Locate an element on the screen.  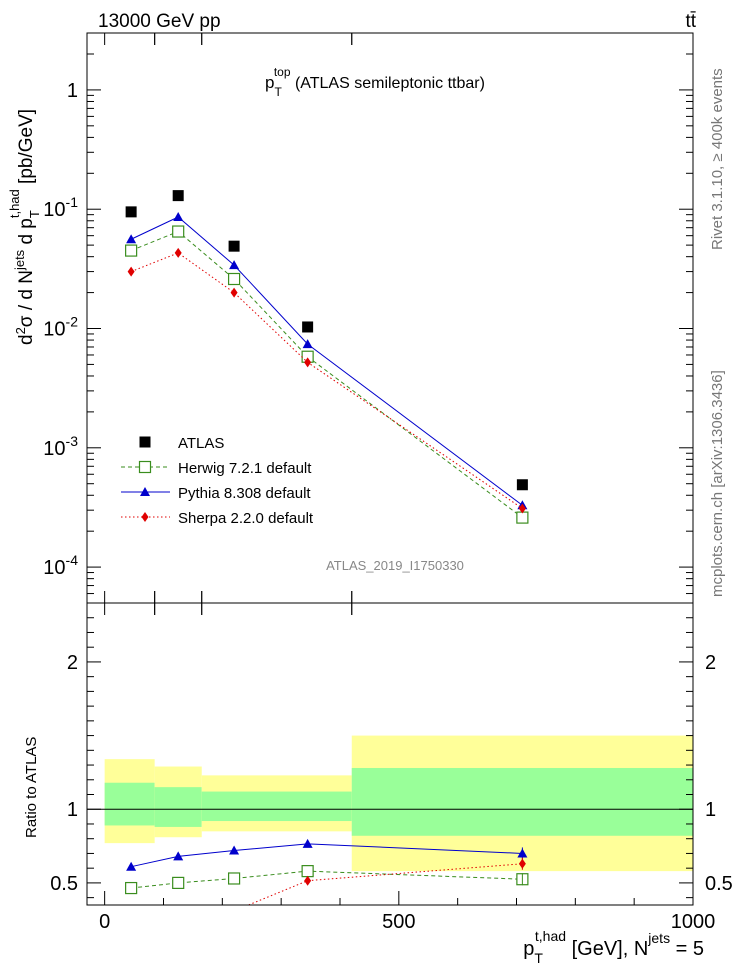
x-tick-label: 0 is located at coordinates (104, 922).